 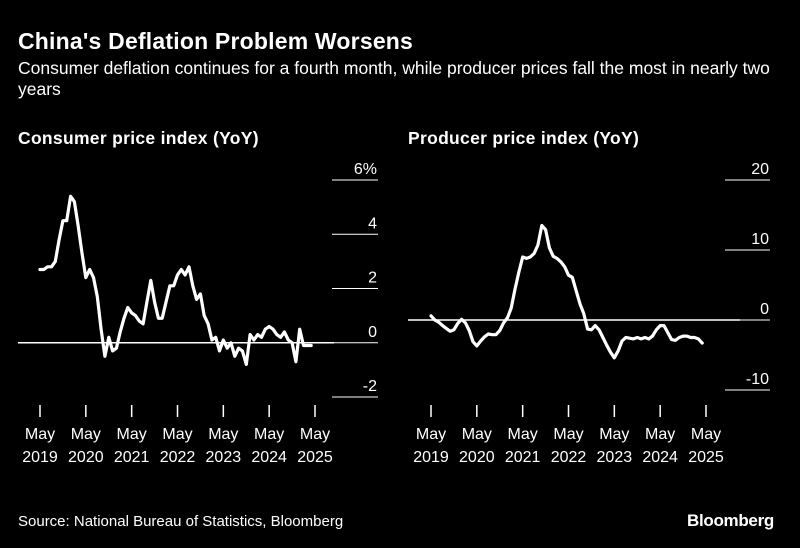 I want to click on ppi-series-line, so click(x=566, y=291).